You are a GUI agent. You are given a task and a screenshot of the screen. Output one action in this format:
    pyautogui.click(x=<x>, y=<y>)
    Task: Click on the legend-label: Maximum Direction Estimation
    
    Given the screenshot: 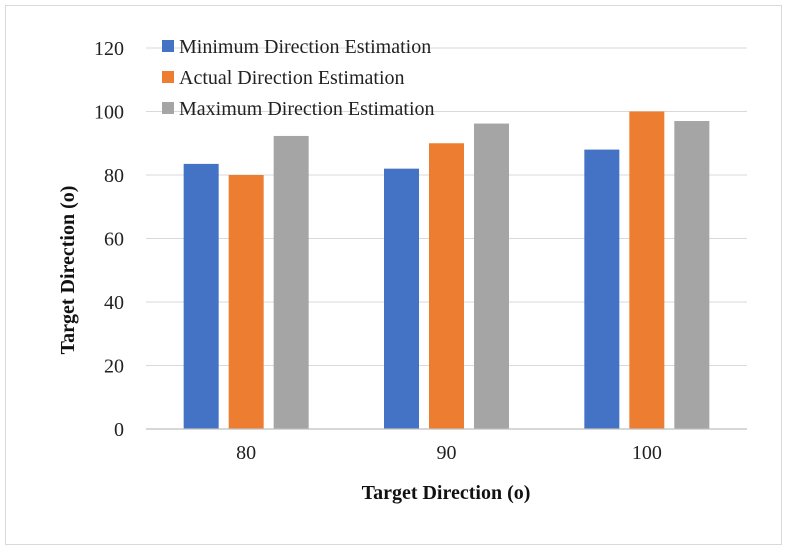 What is the action you would take?
    pyautogui.click(x=307, y=109)
    